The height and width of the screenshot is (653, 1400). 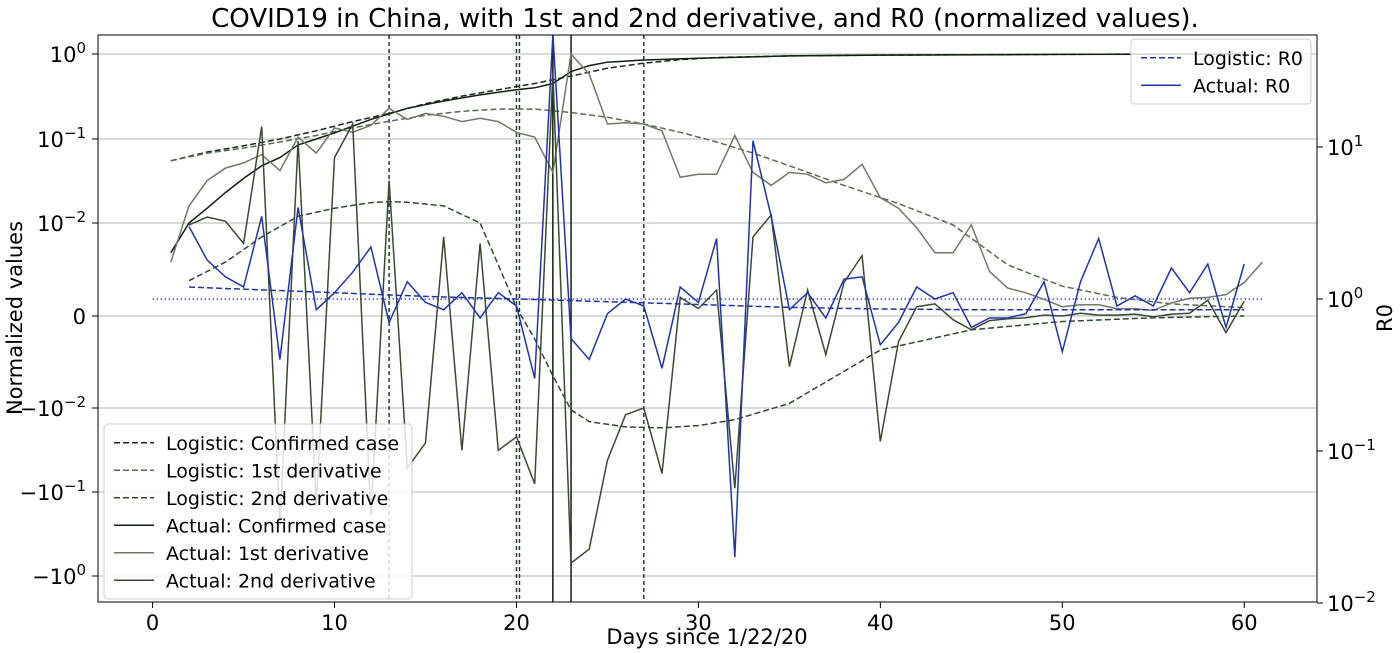 I want to click on tick-label: 0, so click(x=79, y=317).